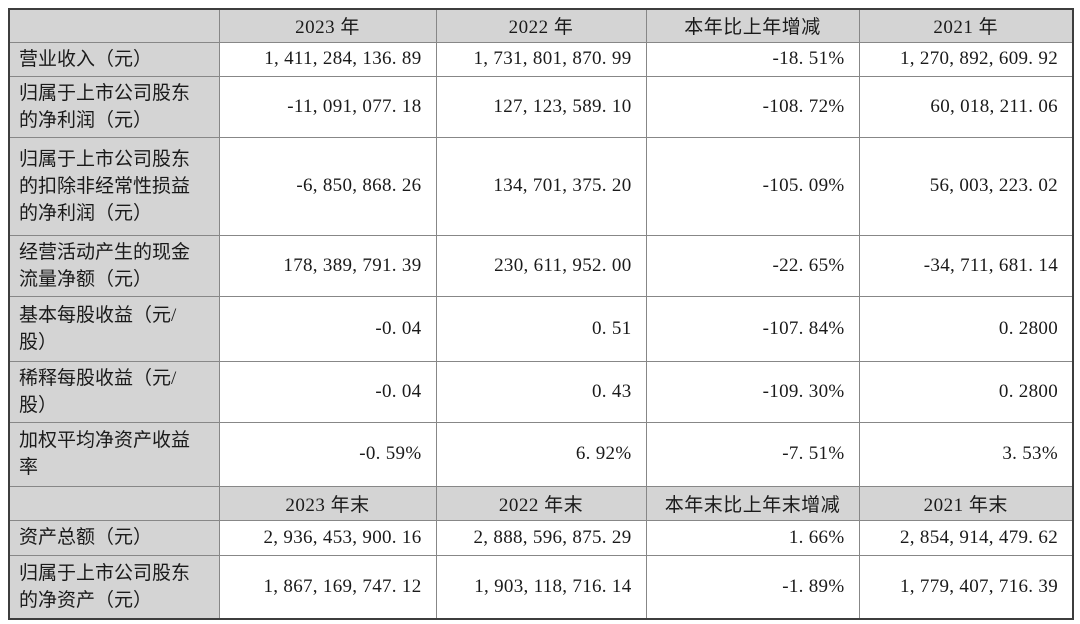 The height and width of the screenshot is (624, 1080). I want to click on cell-value: 134, 701, 375. 20, so click(541, 186).